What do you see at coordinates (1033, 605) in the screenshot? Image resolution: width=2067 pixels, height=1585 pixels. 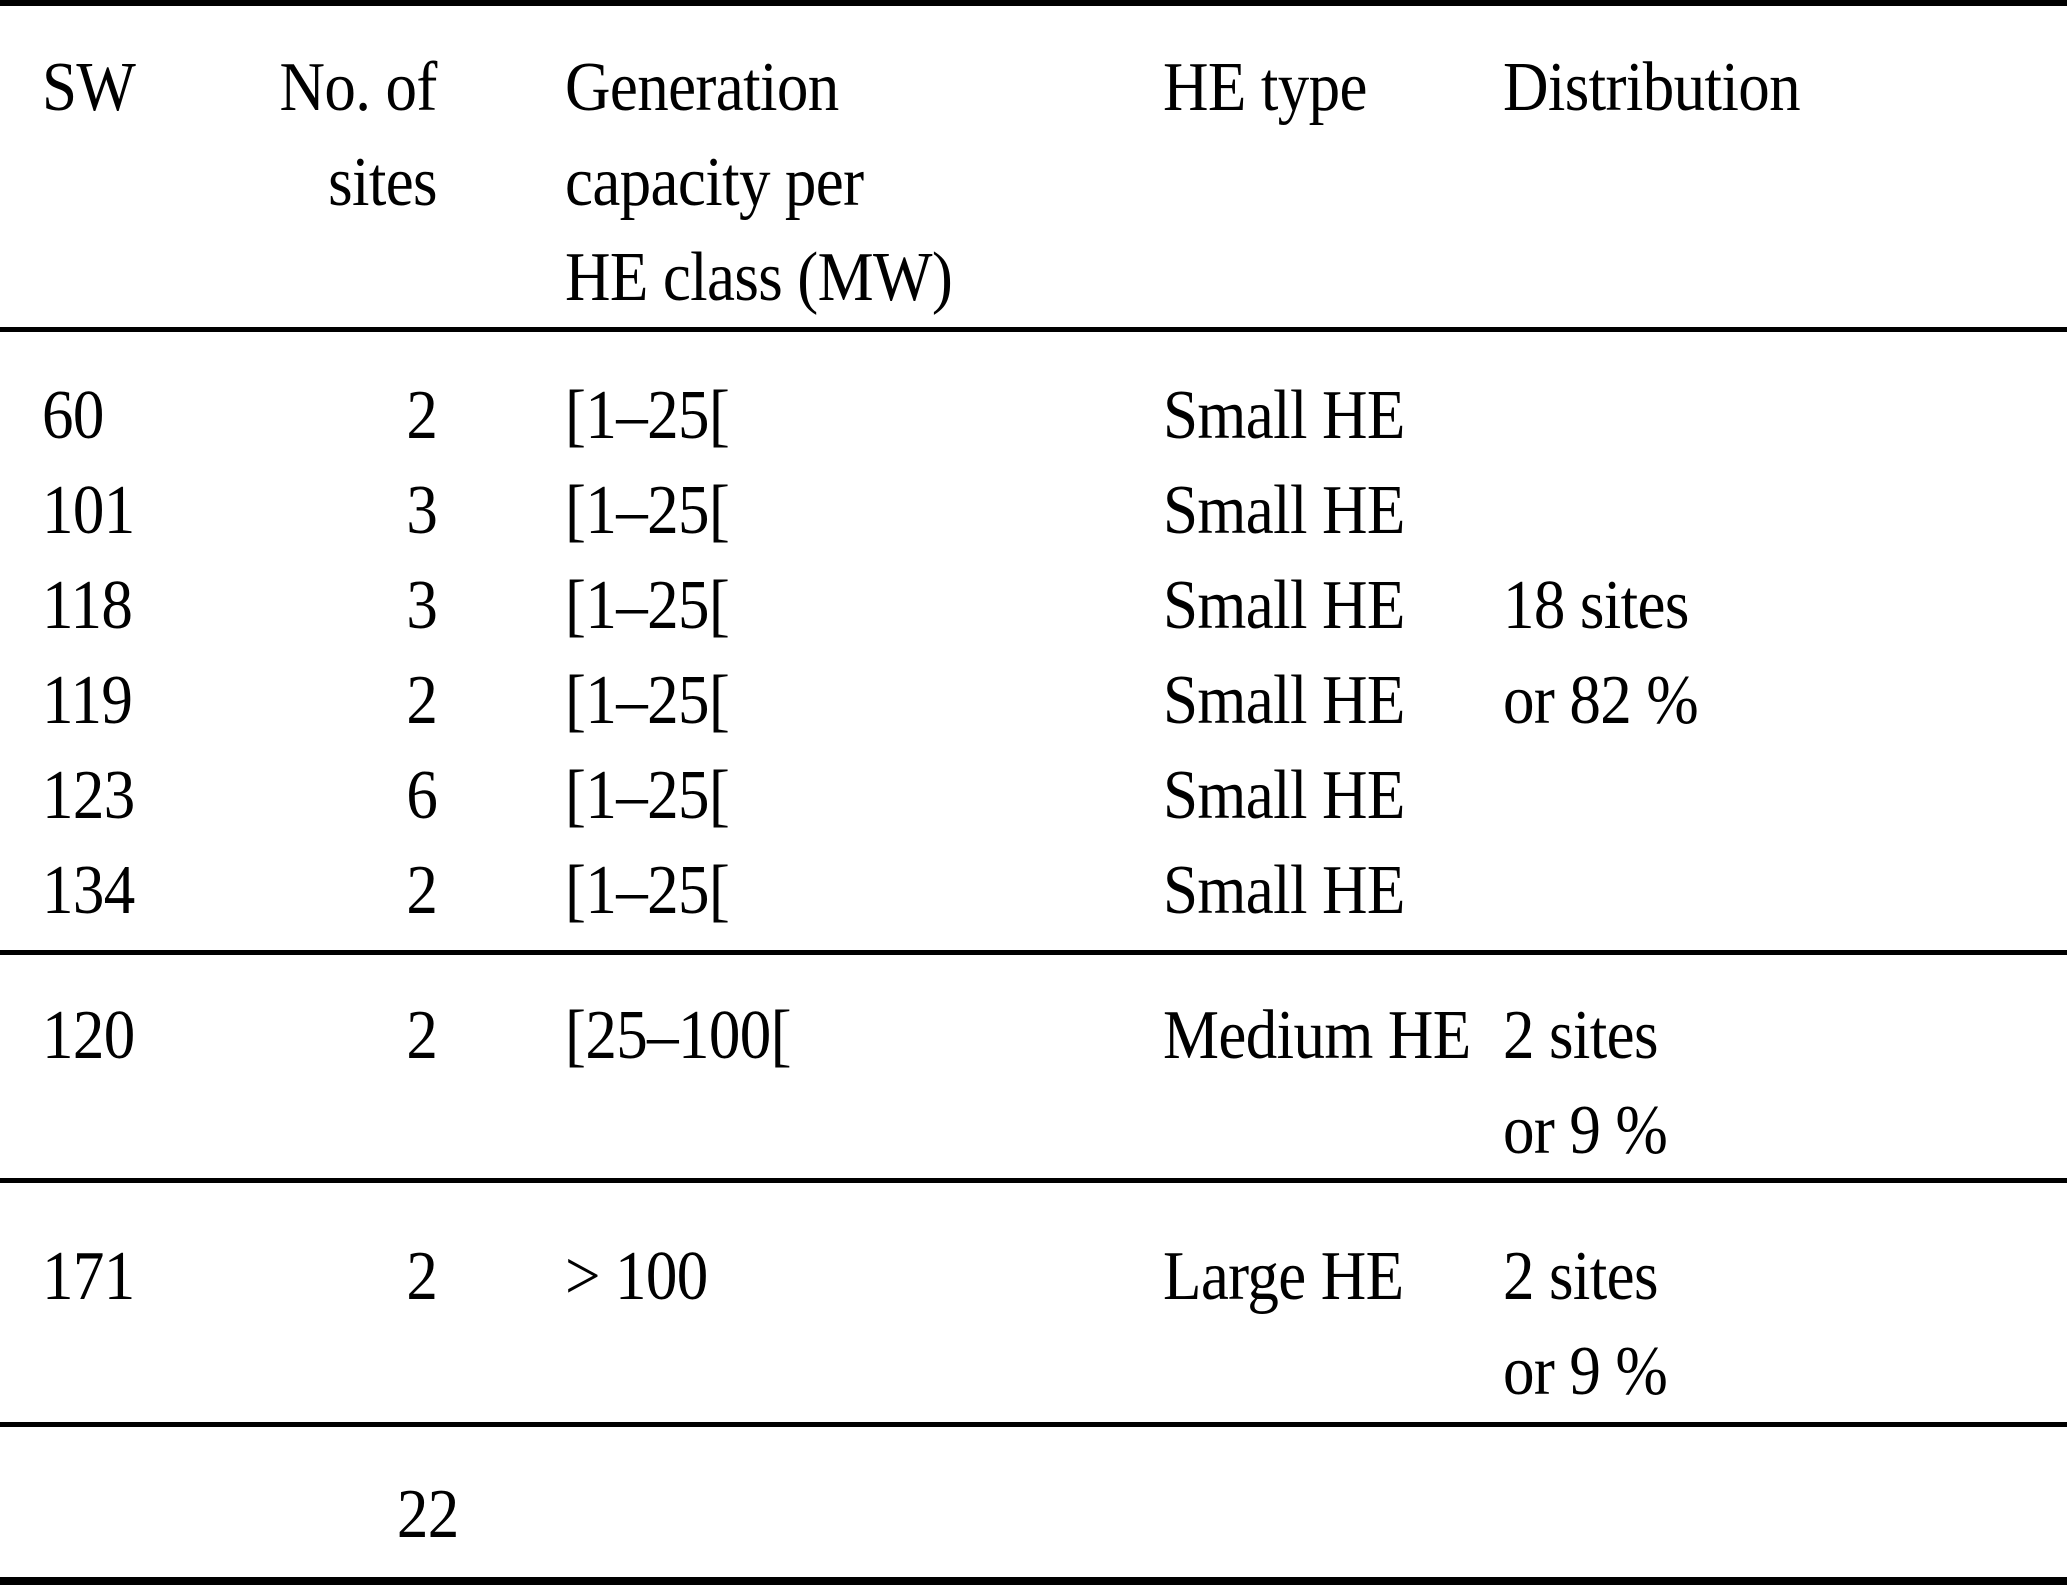 I see `table-row-sw-118: 118 3 [1–25[ Small HE 18 sites` at bounding box center [1033, 605].